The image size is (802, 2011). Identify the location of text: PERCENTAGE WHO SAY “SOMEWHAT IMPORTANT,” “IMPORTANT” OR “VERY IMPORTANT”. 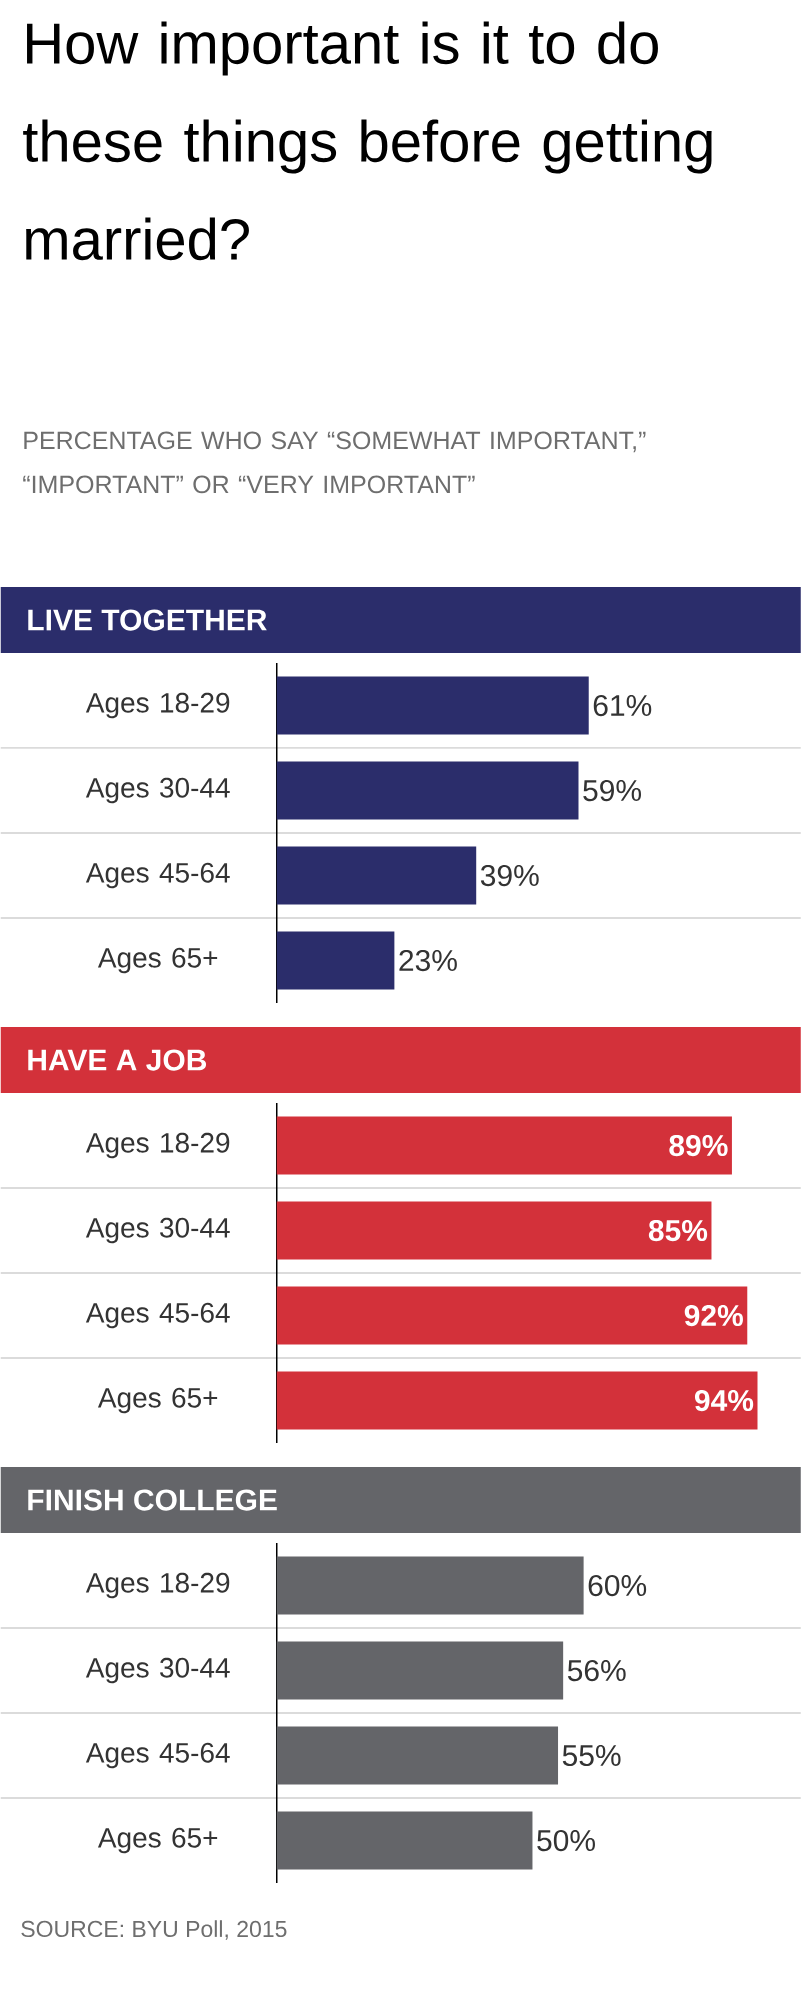
(334, 462).